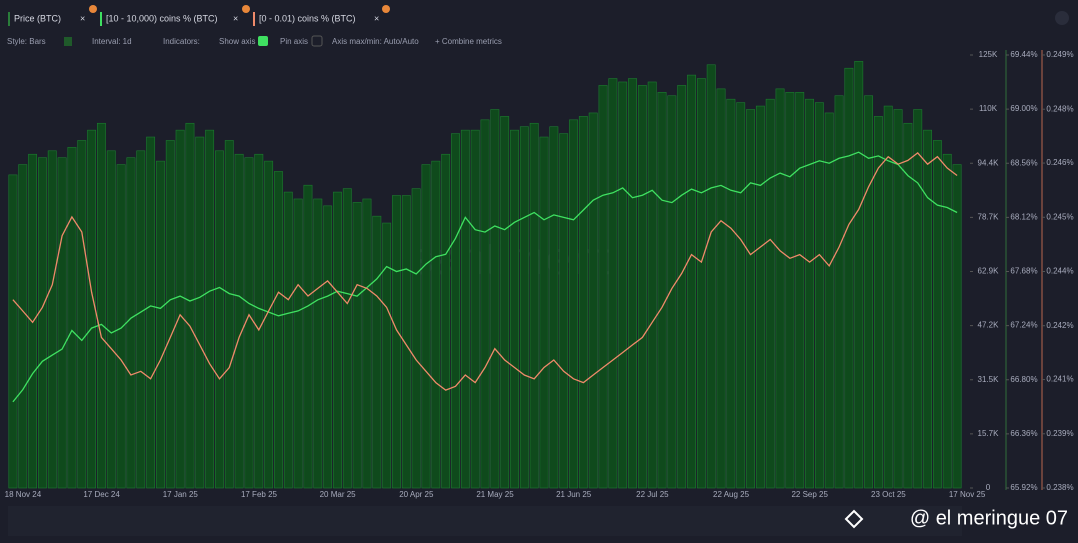  I want to click on interval-select: Interval: 1d, so click(112, 41).